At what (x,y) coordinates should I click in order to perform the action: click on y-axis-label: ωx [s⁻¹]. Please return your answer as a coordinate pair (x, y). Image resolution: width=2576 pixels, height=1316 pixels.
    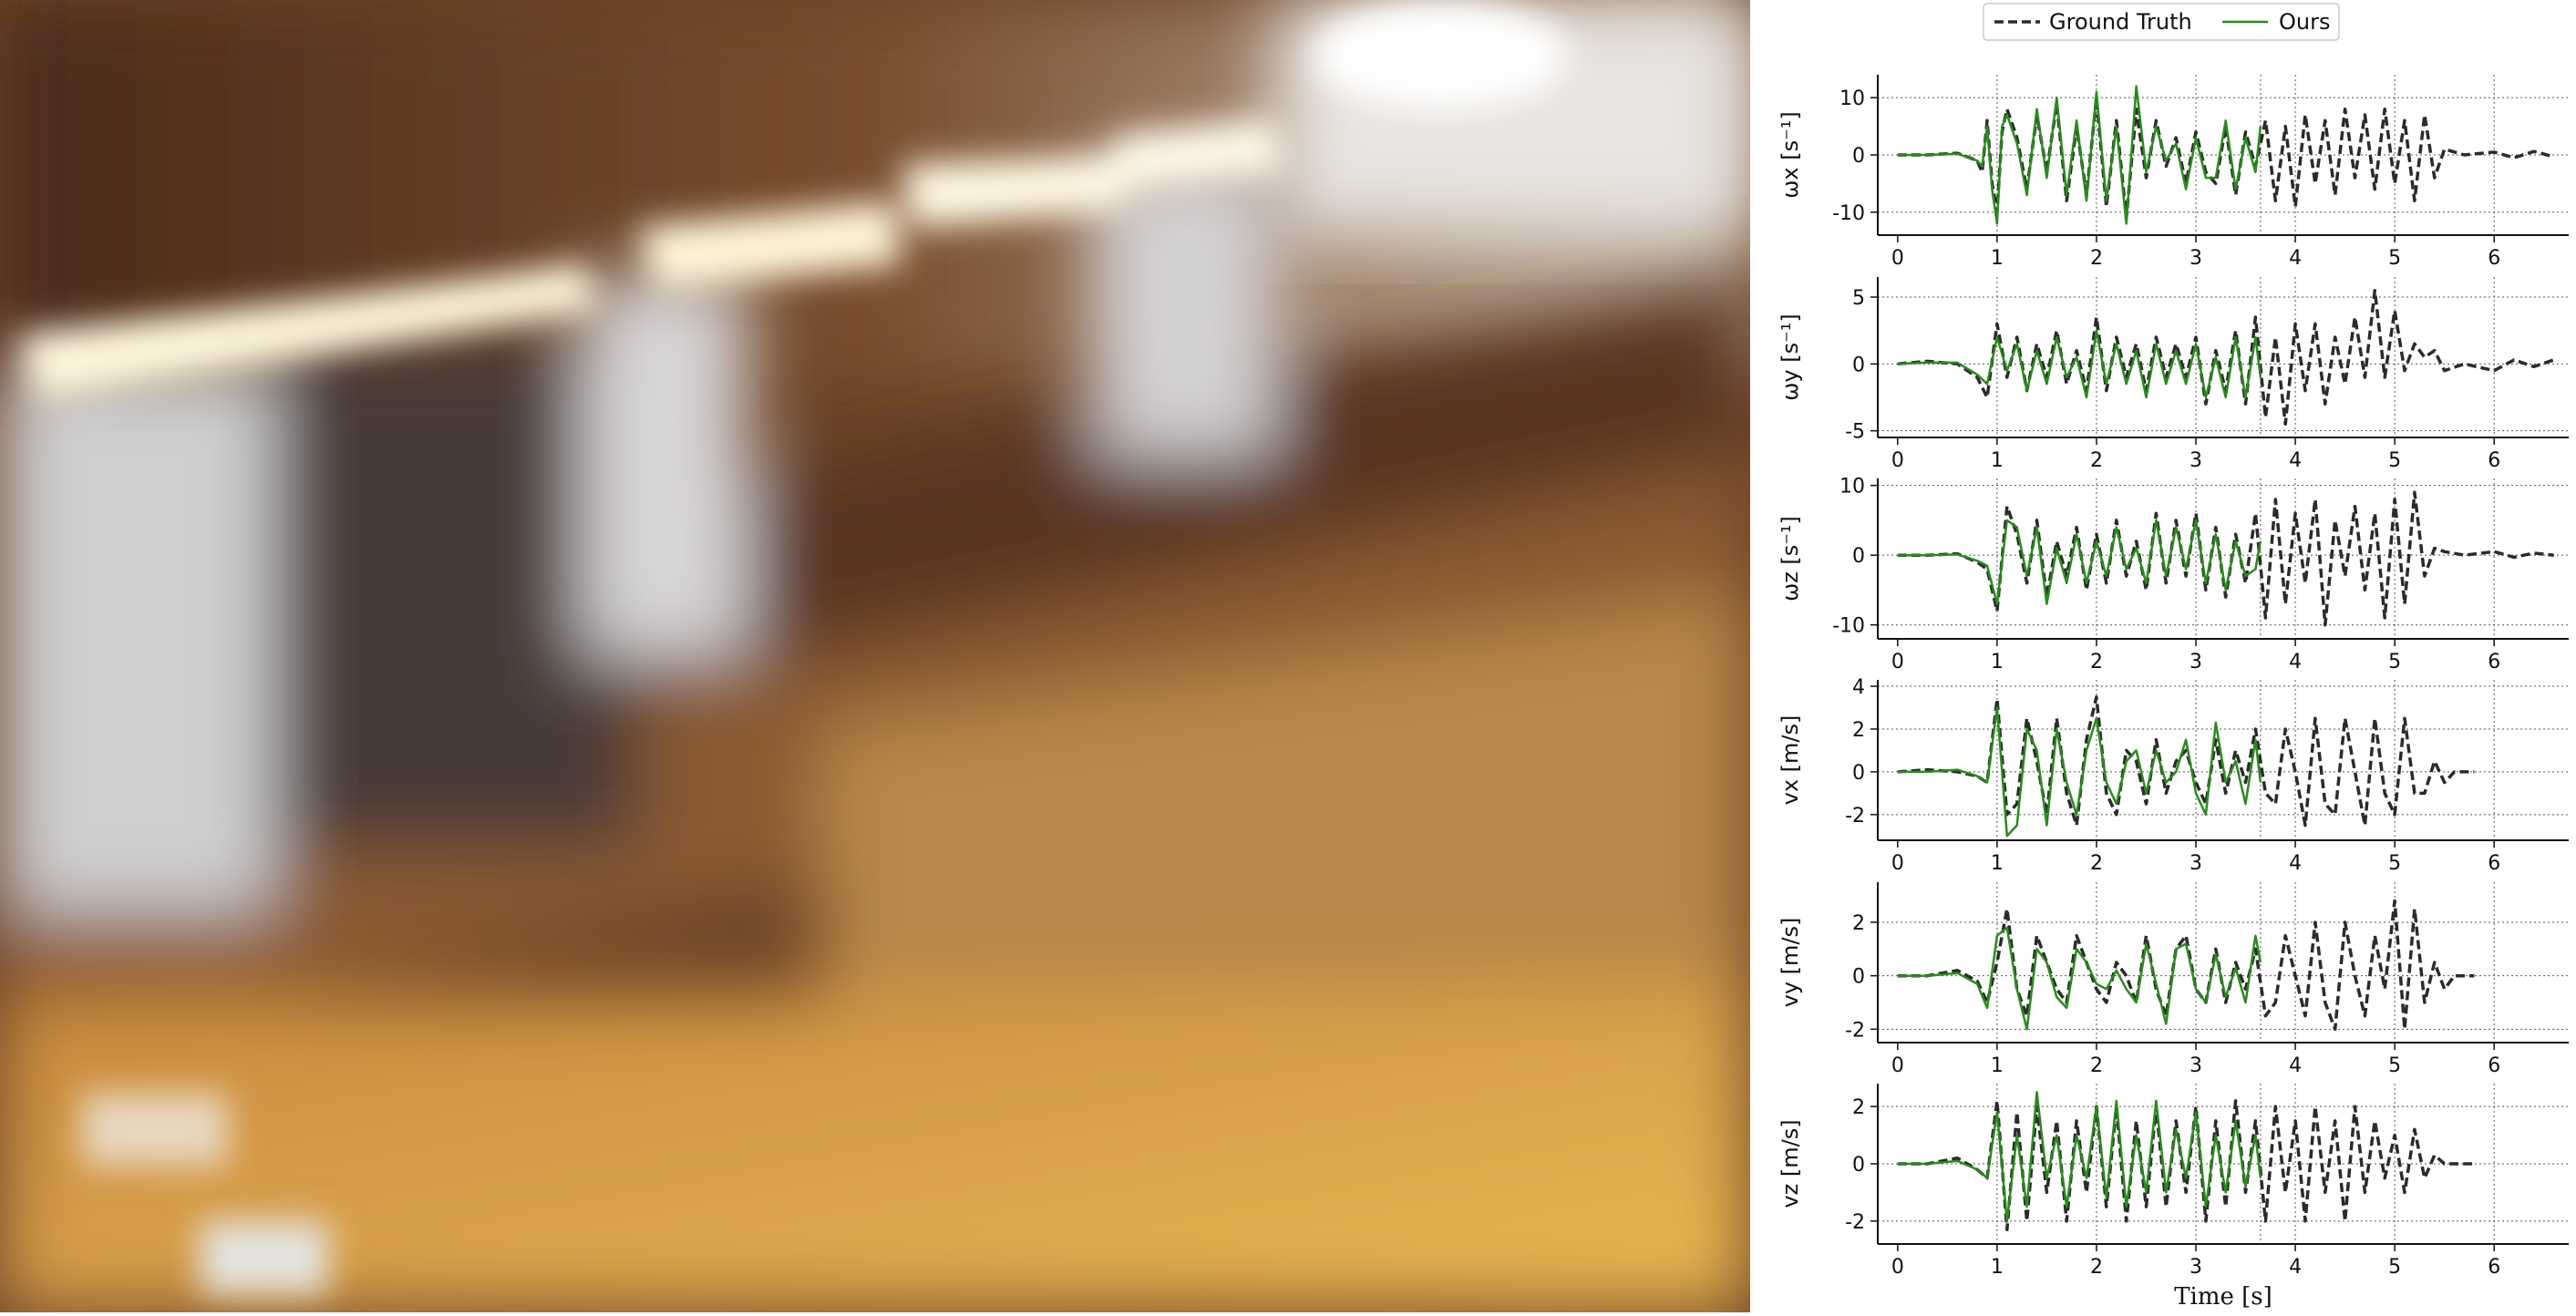
    Looking at the image, I should click on (1790, 154).